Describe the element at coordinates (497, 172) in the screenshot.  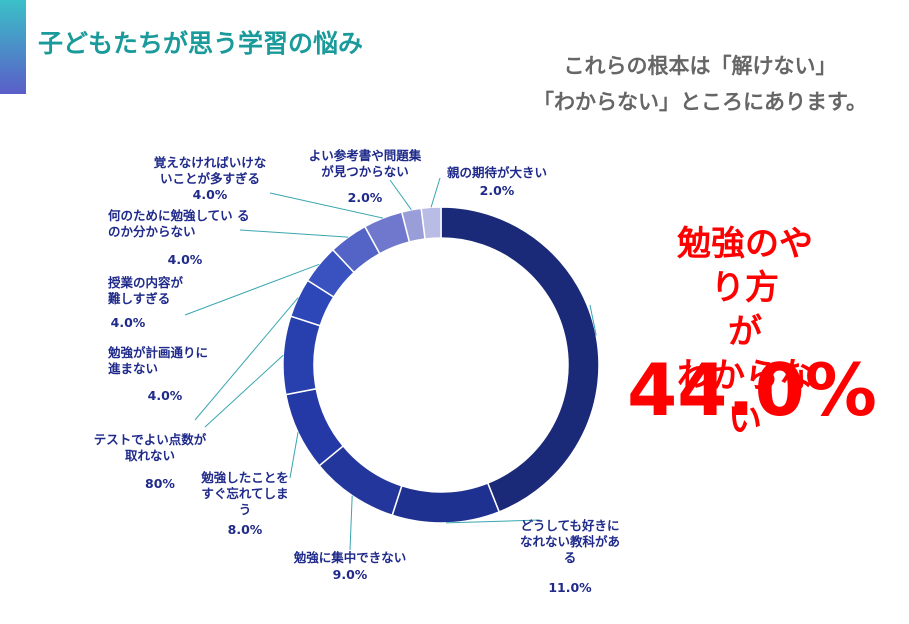
I see `category-label: 親の期待が大きい` at that location.